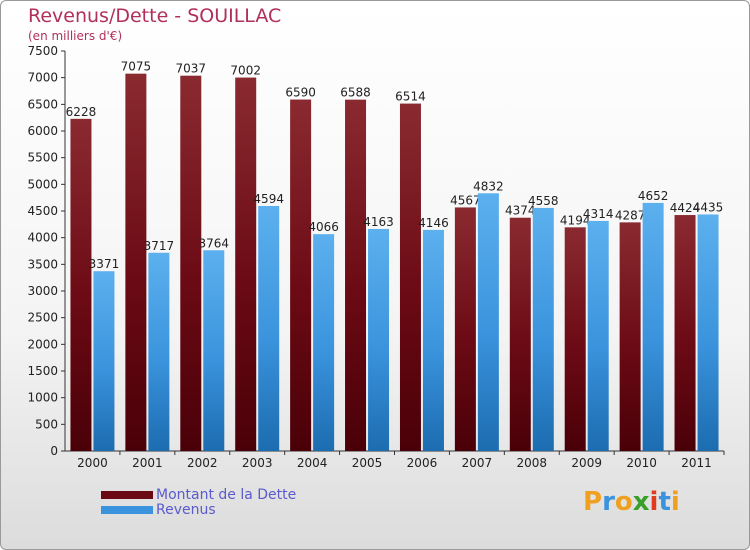 The width and height of the screenshot is (750, 550). What do you see at coordinates (46, 424) in the screenshot?
I see `y-tick-label: 500` at bounding box center [46, 424].